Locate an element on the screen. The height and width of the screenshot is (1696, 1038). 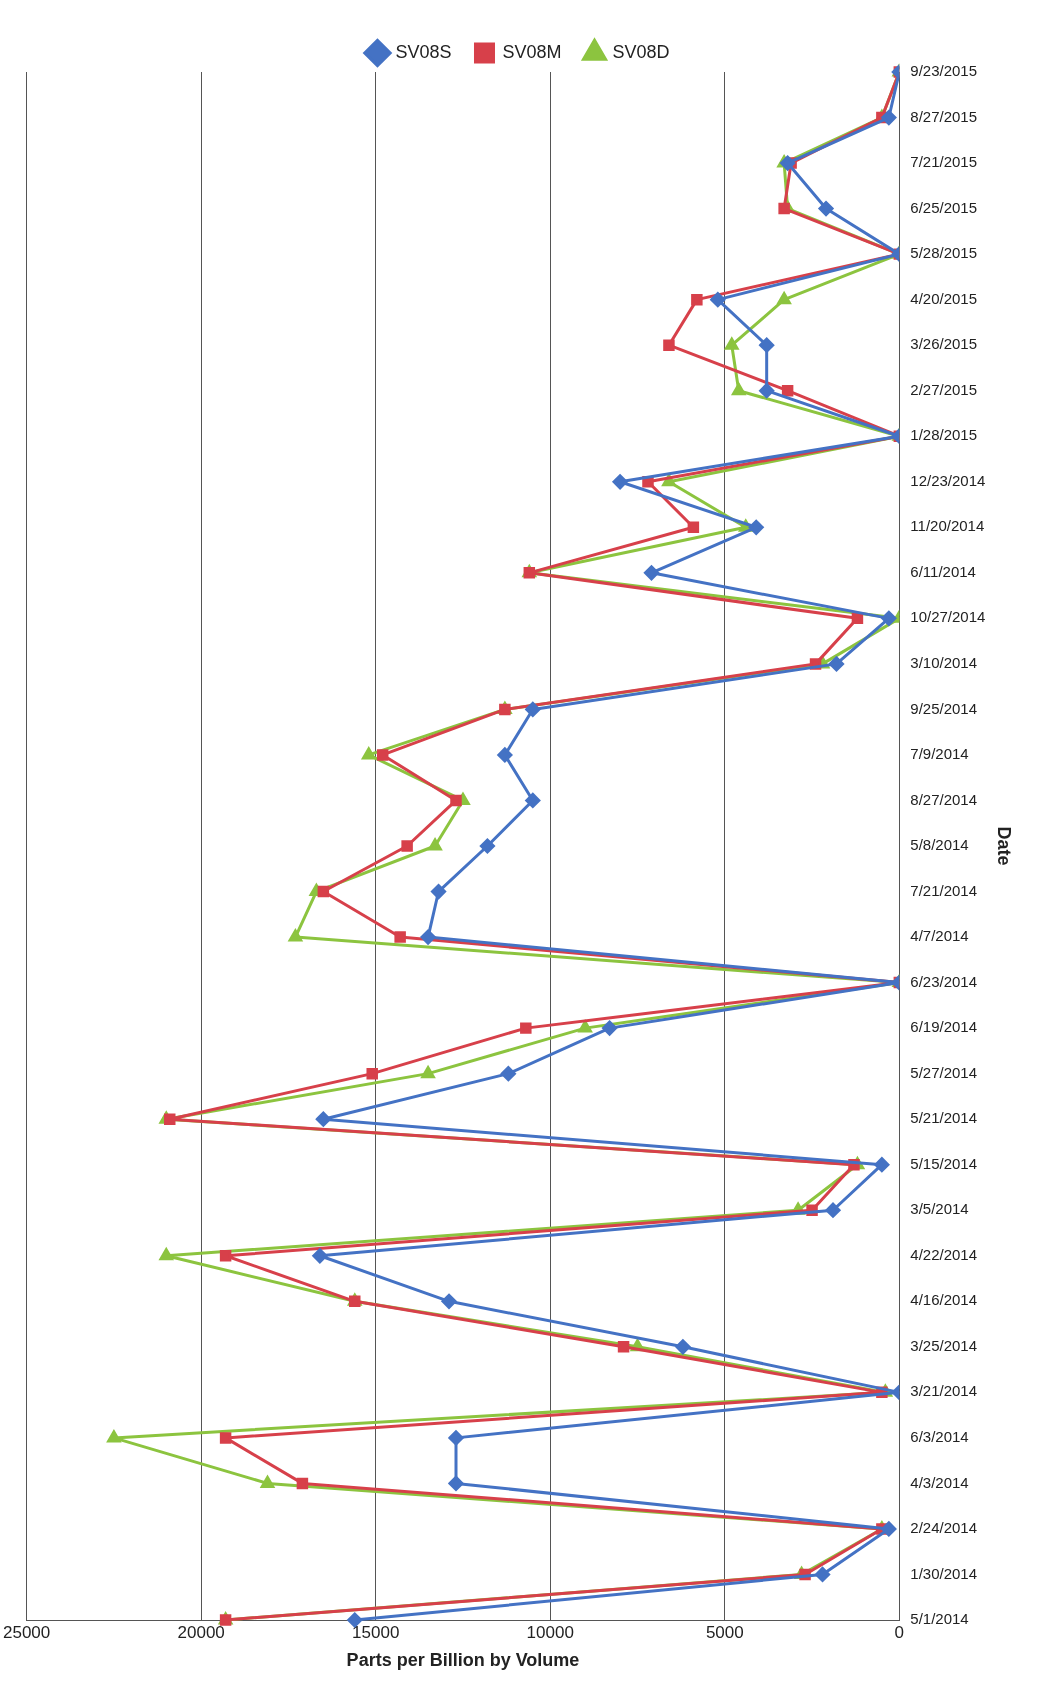
y-tick-label: 3/25/2014 is located at coordinates (944, 1345).